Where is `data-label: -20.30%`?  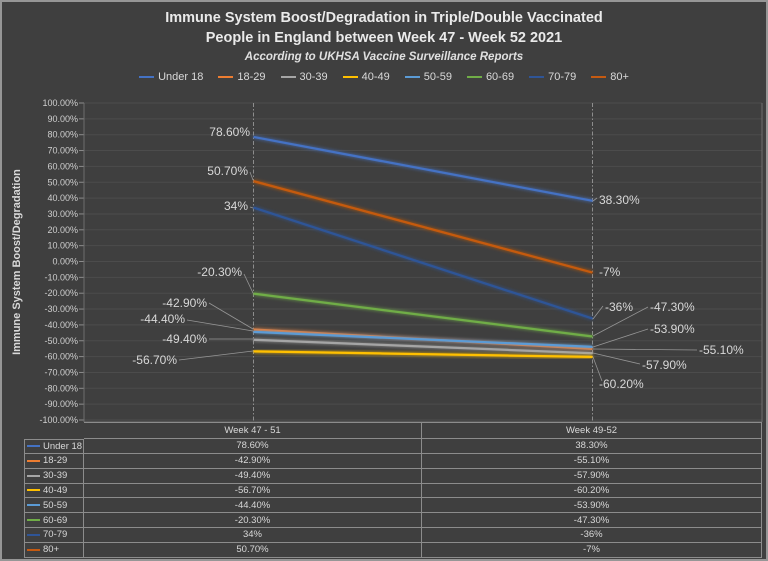
data-label: -20.30% is located at coordinates (219, 272).